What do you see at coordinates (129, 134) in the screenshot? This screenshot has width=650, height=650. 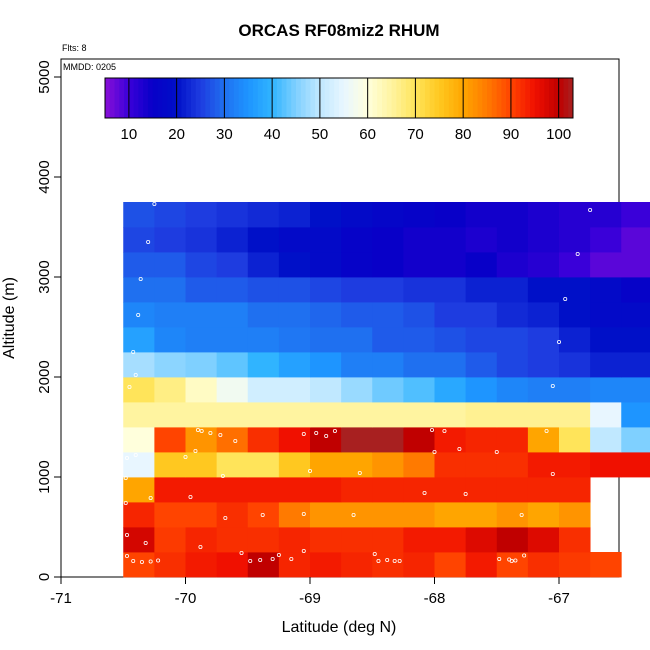 I see `colorbar-tick-label: 10` at bounding box center [129, 134].